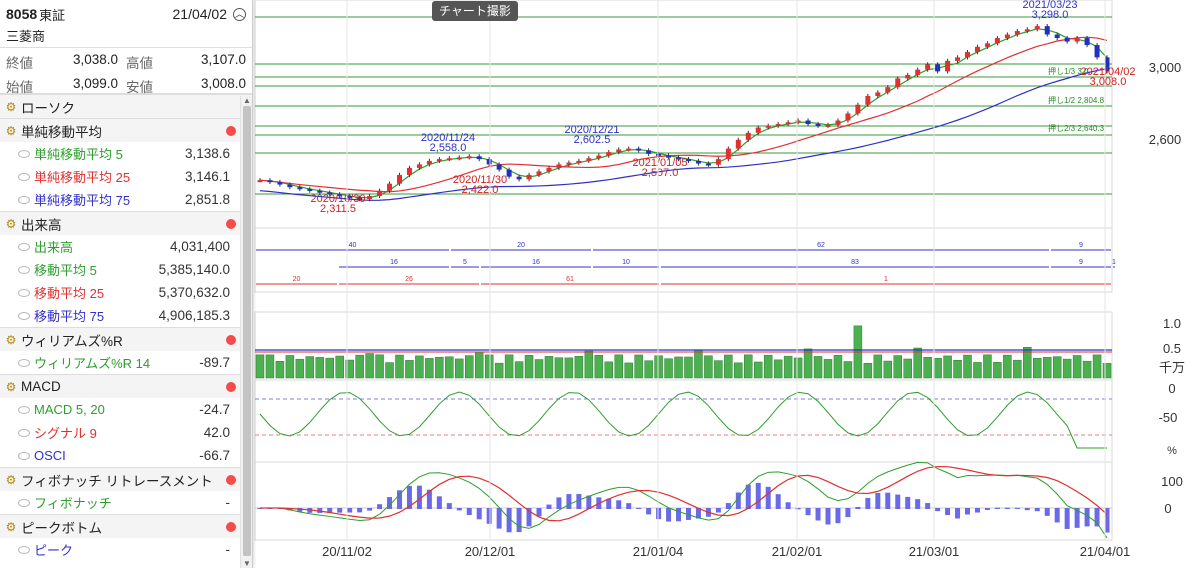 Image resolution: width=1200 pixels, height=568 pixels. Describe the element at coordinates (126, 386) in the screenshot. I see `section-header: ⚙ MACD` at that location.